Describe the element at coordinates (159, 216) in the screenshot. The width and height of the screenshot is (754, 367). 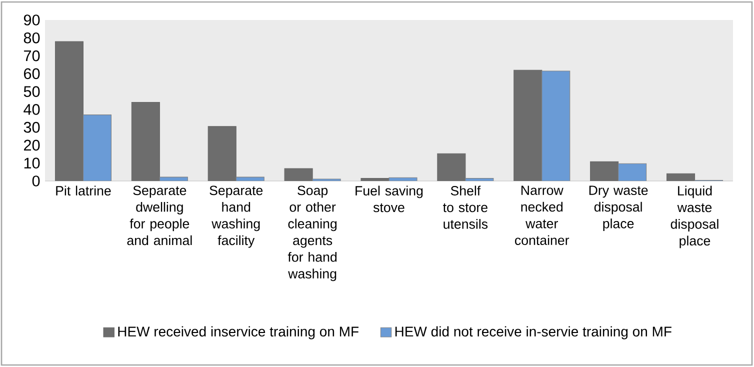
I see `x-tick-label: Separate dwelling for people and animal` at that location.